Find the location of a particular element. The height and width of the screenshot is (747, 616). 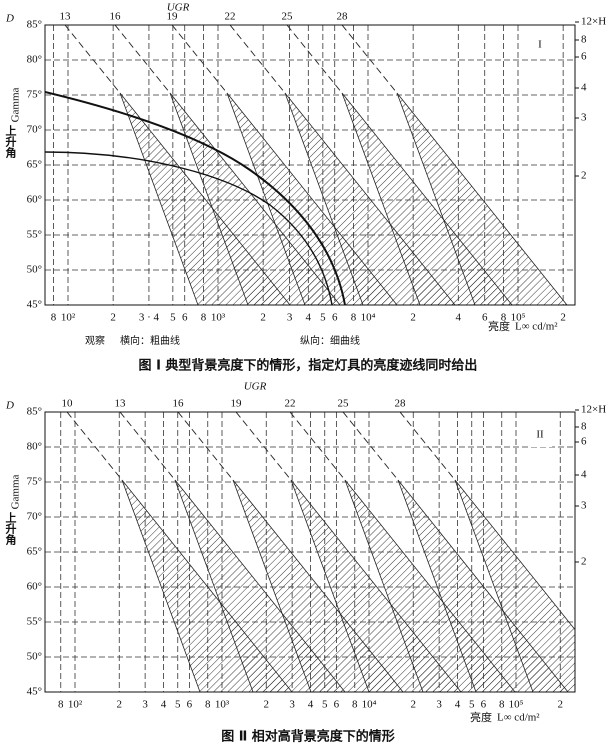

ugr-label: 19 is located at coordinates (173, 17).